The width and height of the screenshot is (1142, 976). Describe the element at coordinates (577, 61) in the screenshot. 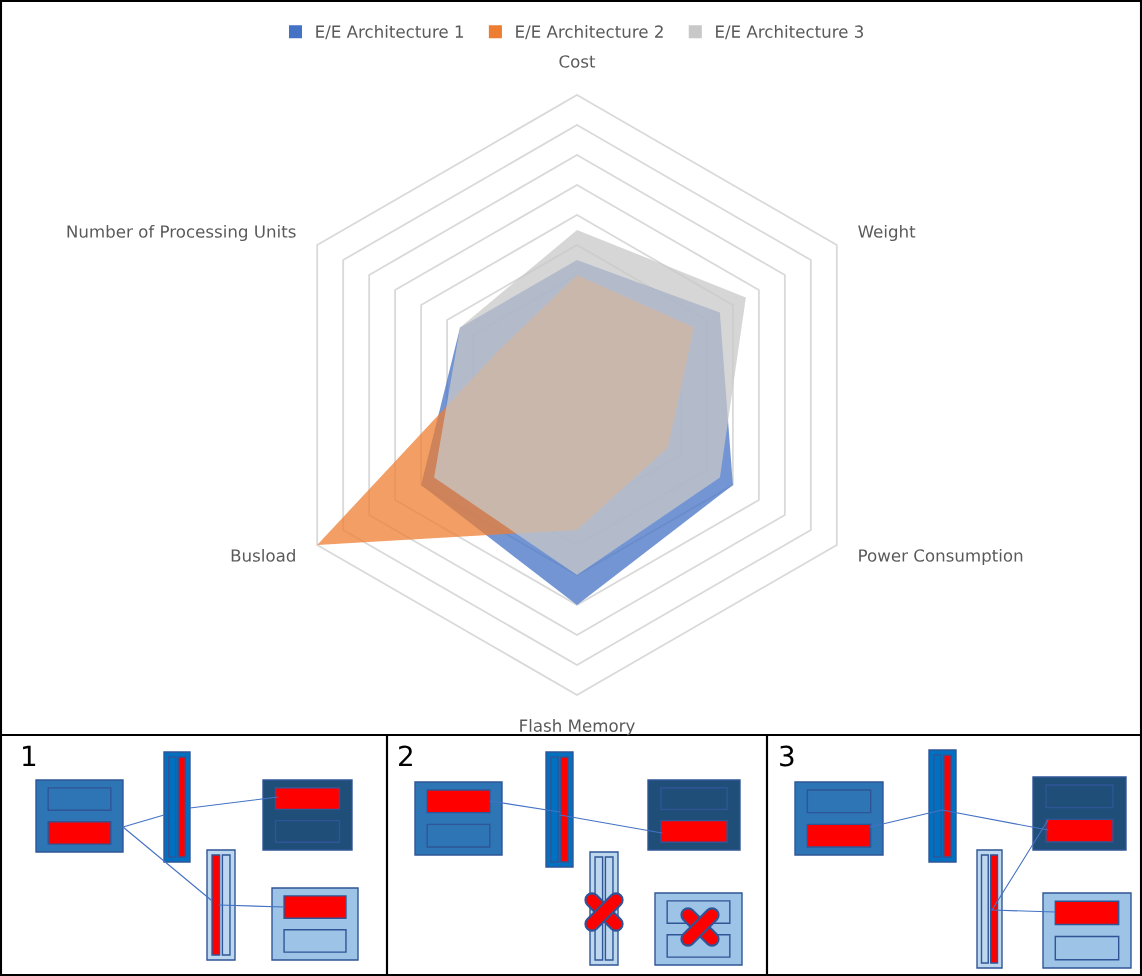

I see `spoke-label: Cost` at that location.